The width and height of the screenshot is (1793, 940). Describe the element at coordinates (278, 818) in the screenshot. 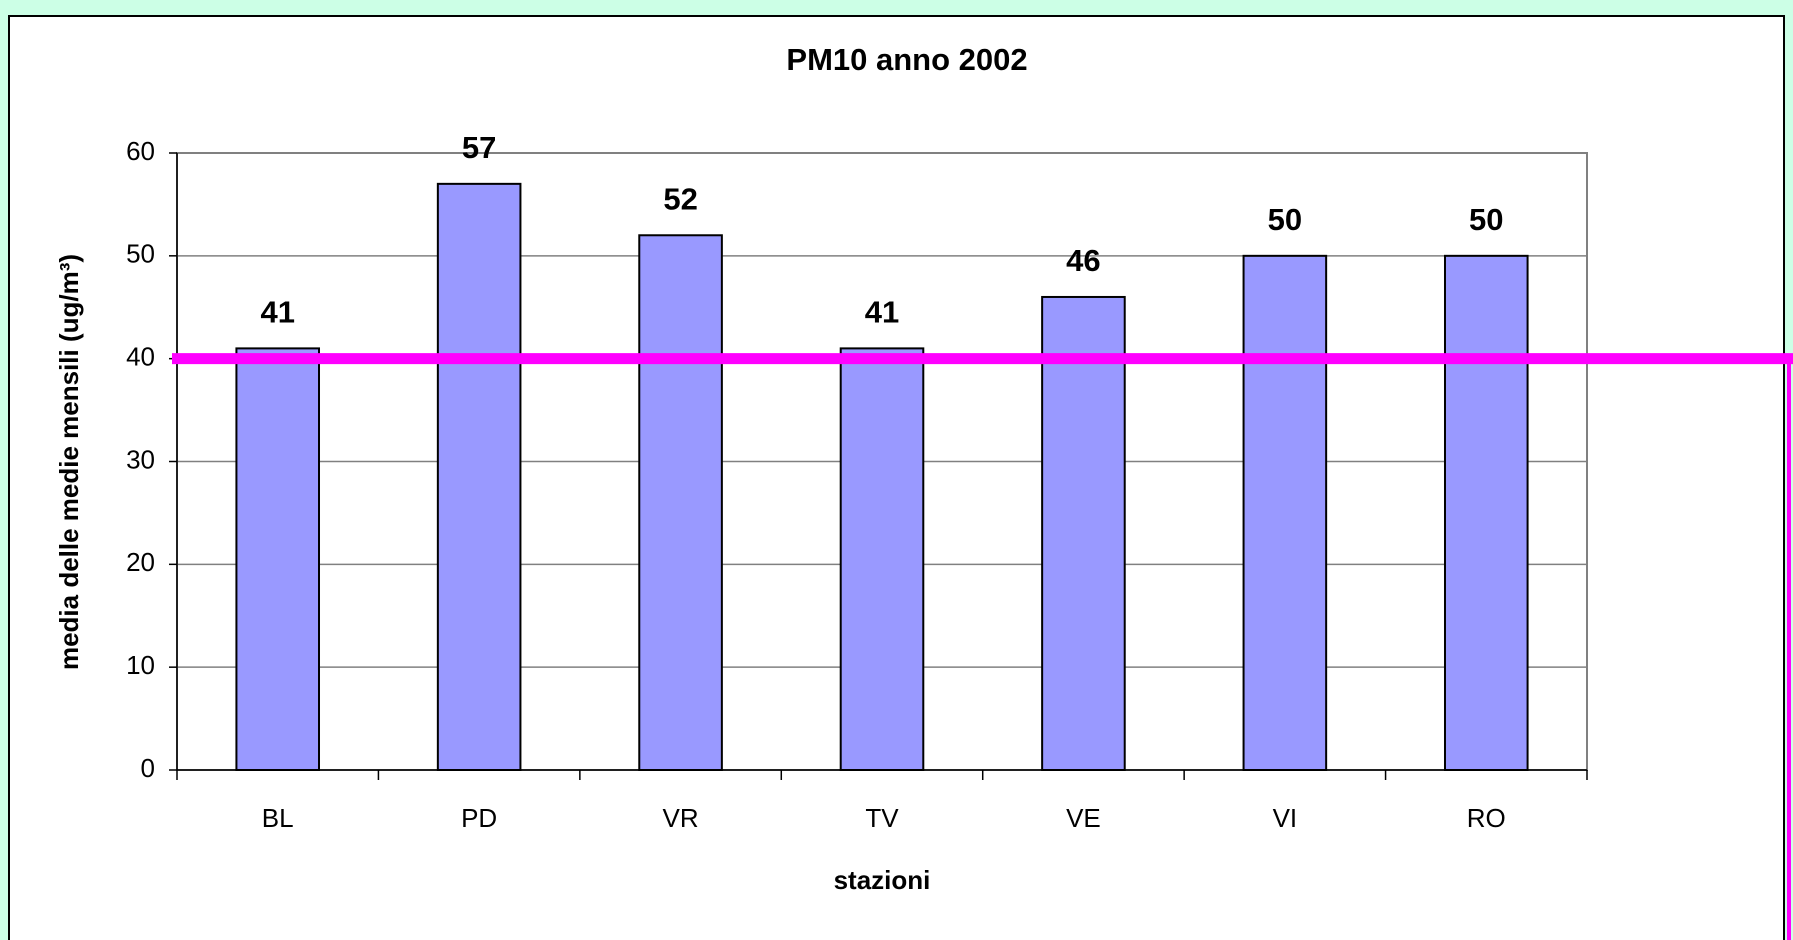

I see `x-tick-label: BL` at that location.